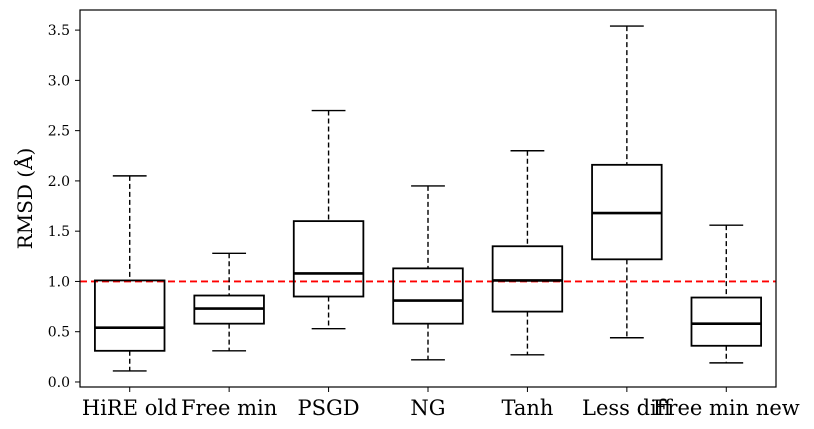 The width and height of the screenshot is (814, 429). Describe the element at coordinates (24, 199) in the screenshot. I see `y-axis-title: RMSD (Å)` at that location.